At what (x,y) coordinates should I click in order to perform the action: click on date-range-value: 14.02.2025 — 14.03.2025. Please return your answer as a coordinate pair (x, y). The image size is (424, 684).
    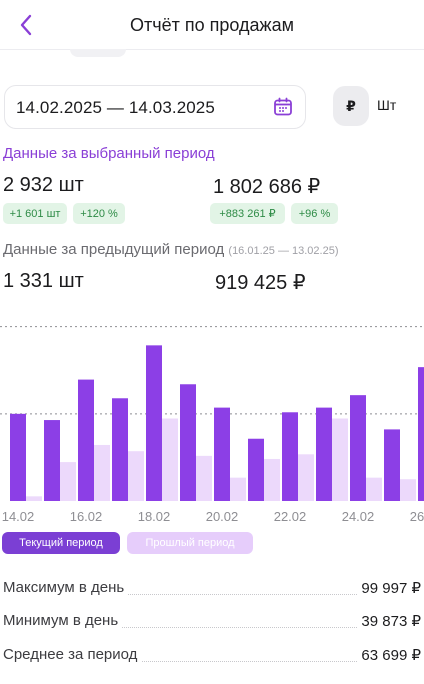
    Looking at the image, I should click on (115, 107).